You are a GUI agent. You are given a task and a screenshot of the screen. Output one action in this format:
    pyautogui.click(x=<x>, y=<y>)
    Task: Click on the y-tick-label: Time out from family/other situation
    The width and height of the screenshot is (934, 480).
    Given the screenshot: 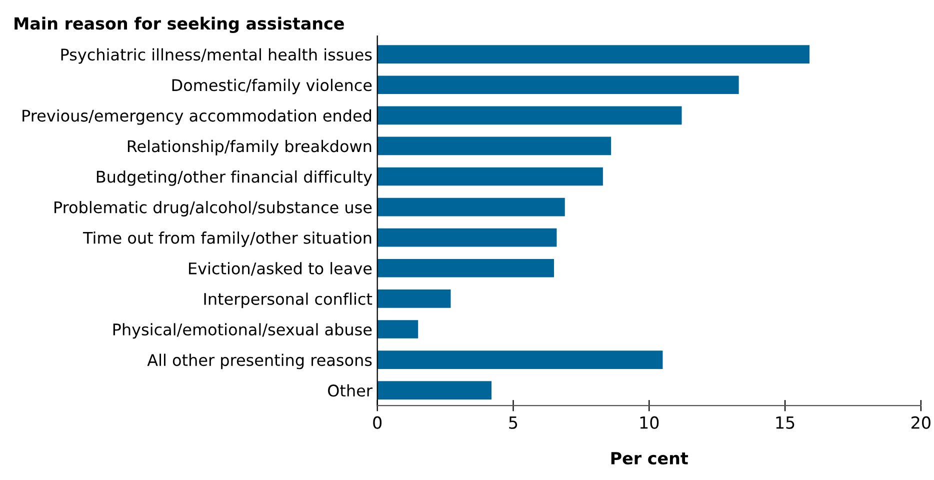 What is the action you would take?
    pyautogui.click(x=227, y=239)
    